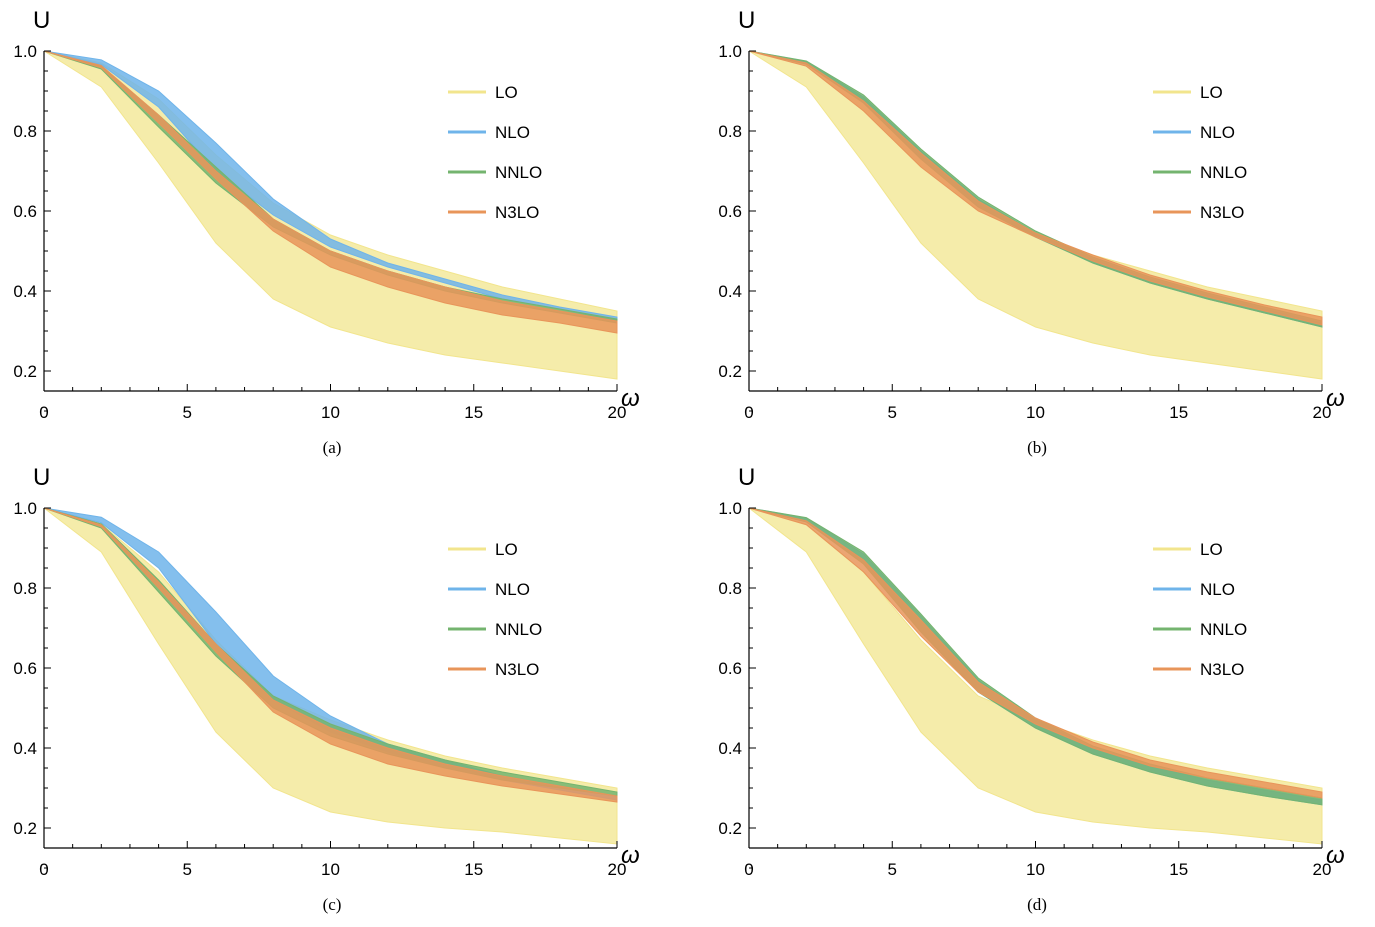 The height and width of the screenshot is (927, 1375). I want to click on panel-caption: (c), so click(332, 904).